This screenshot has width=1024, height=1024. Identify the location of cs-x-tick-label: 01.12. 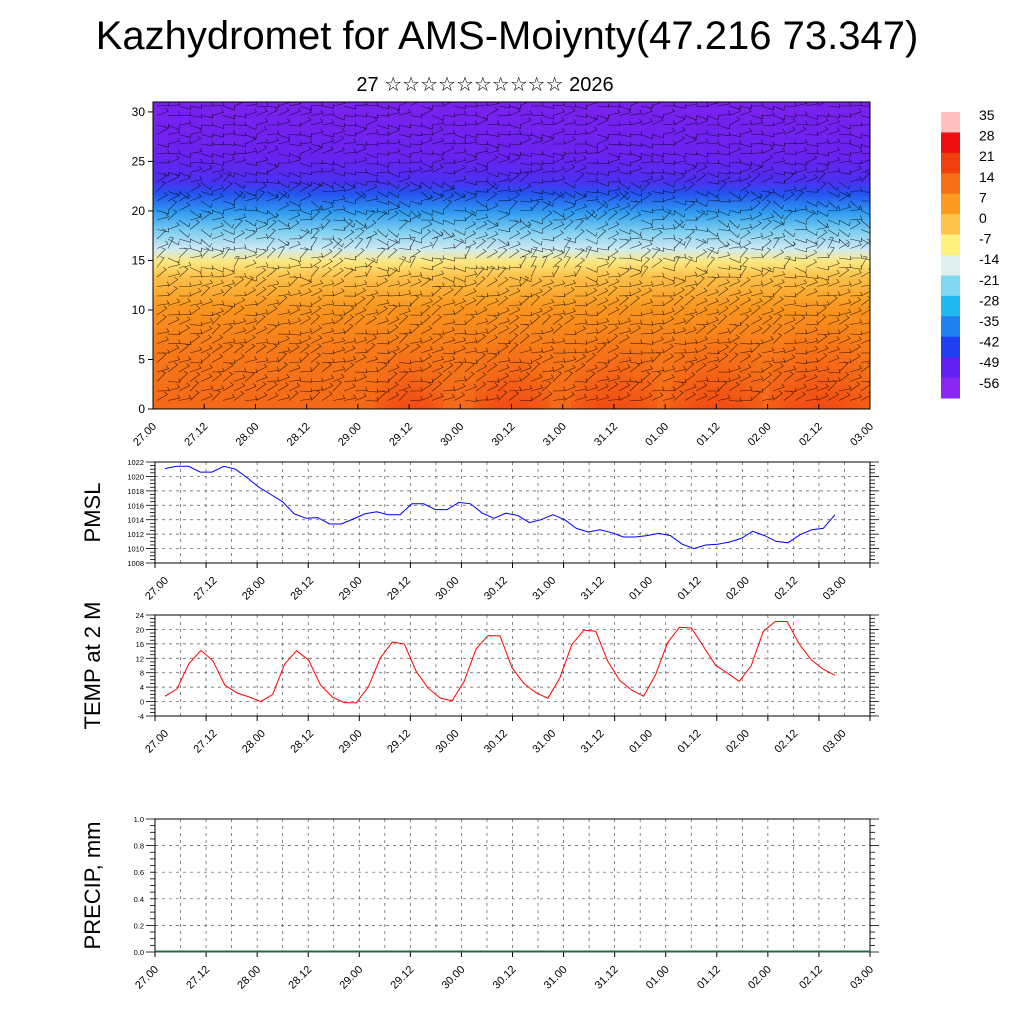
(709, 435).